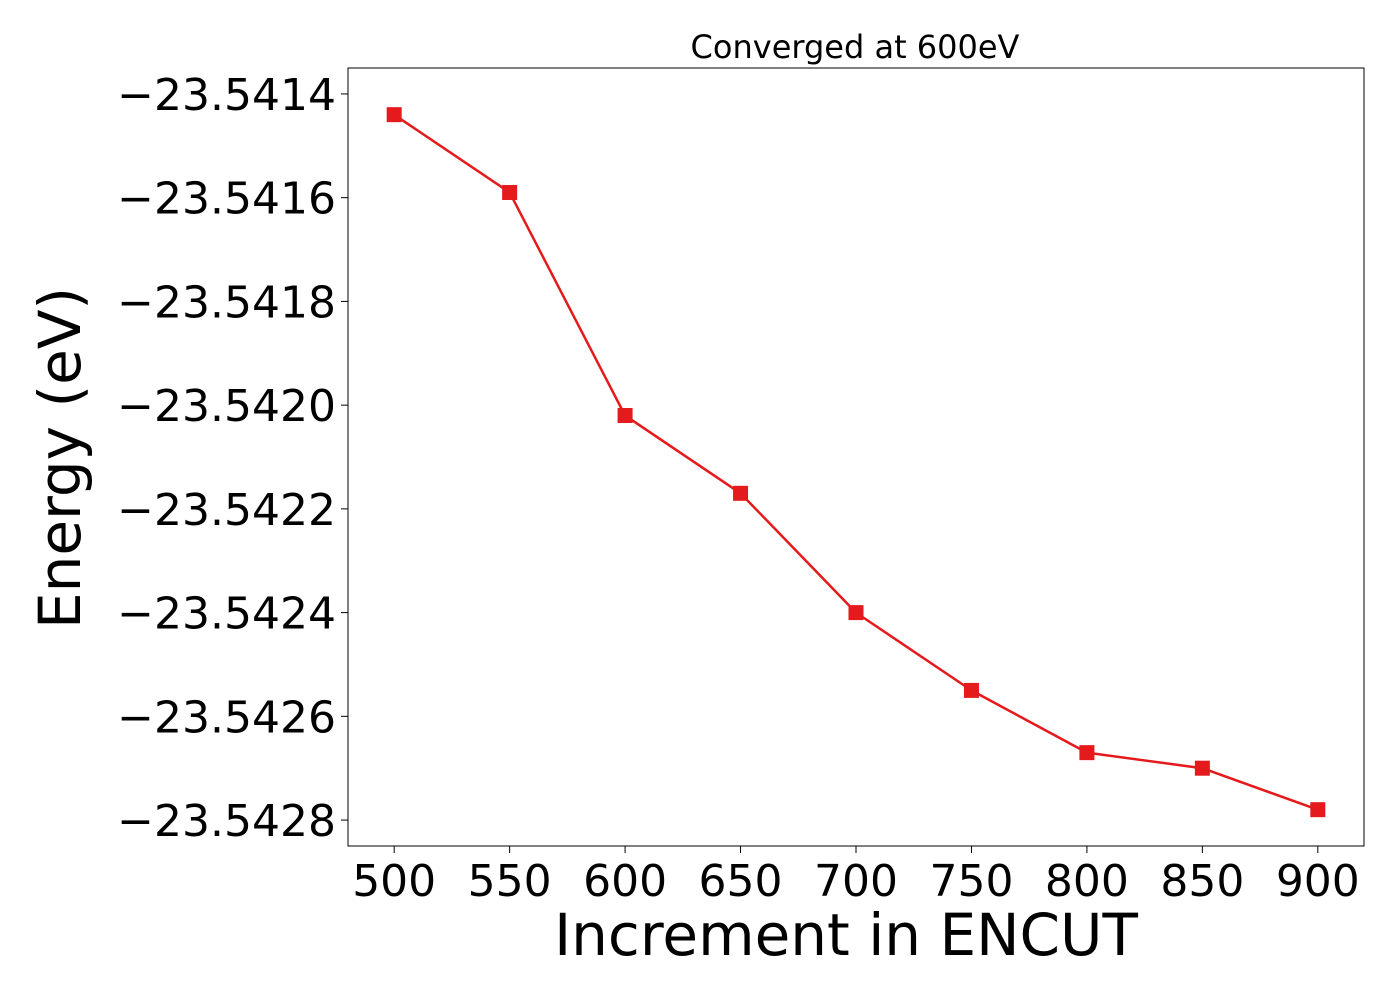 The width and height of the screenshot is (1400, 1005). I want to click on x-tick-label: 750, so click(971, 881).